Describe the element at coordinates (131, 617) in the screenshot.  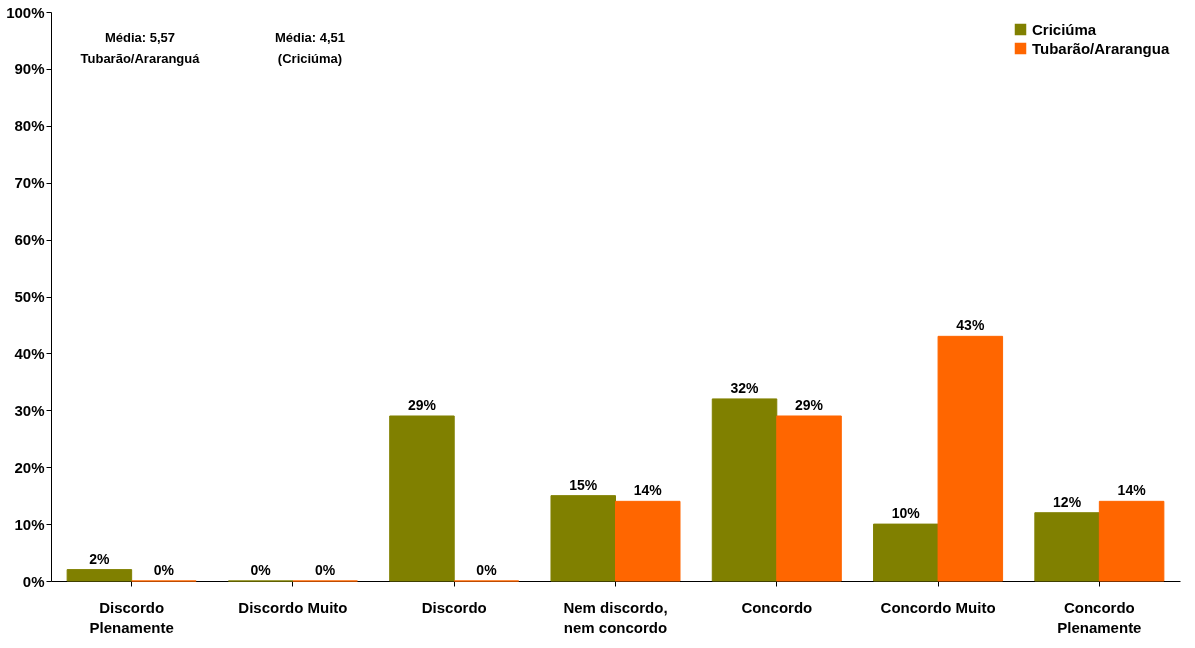
I see `x-tick-label: Discordo Plenamente` at that location.